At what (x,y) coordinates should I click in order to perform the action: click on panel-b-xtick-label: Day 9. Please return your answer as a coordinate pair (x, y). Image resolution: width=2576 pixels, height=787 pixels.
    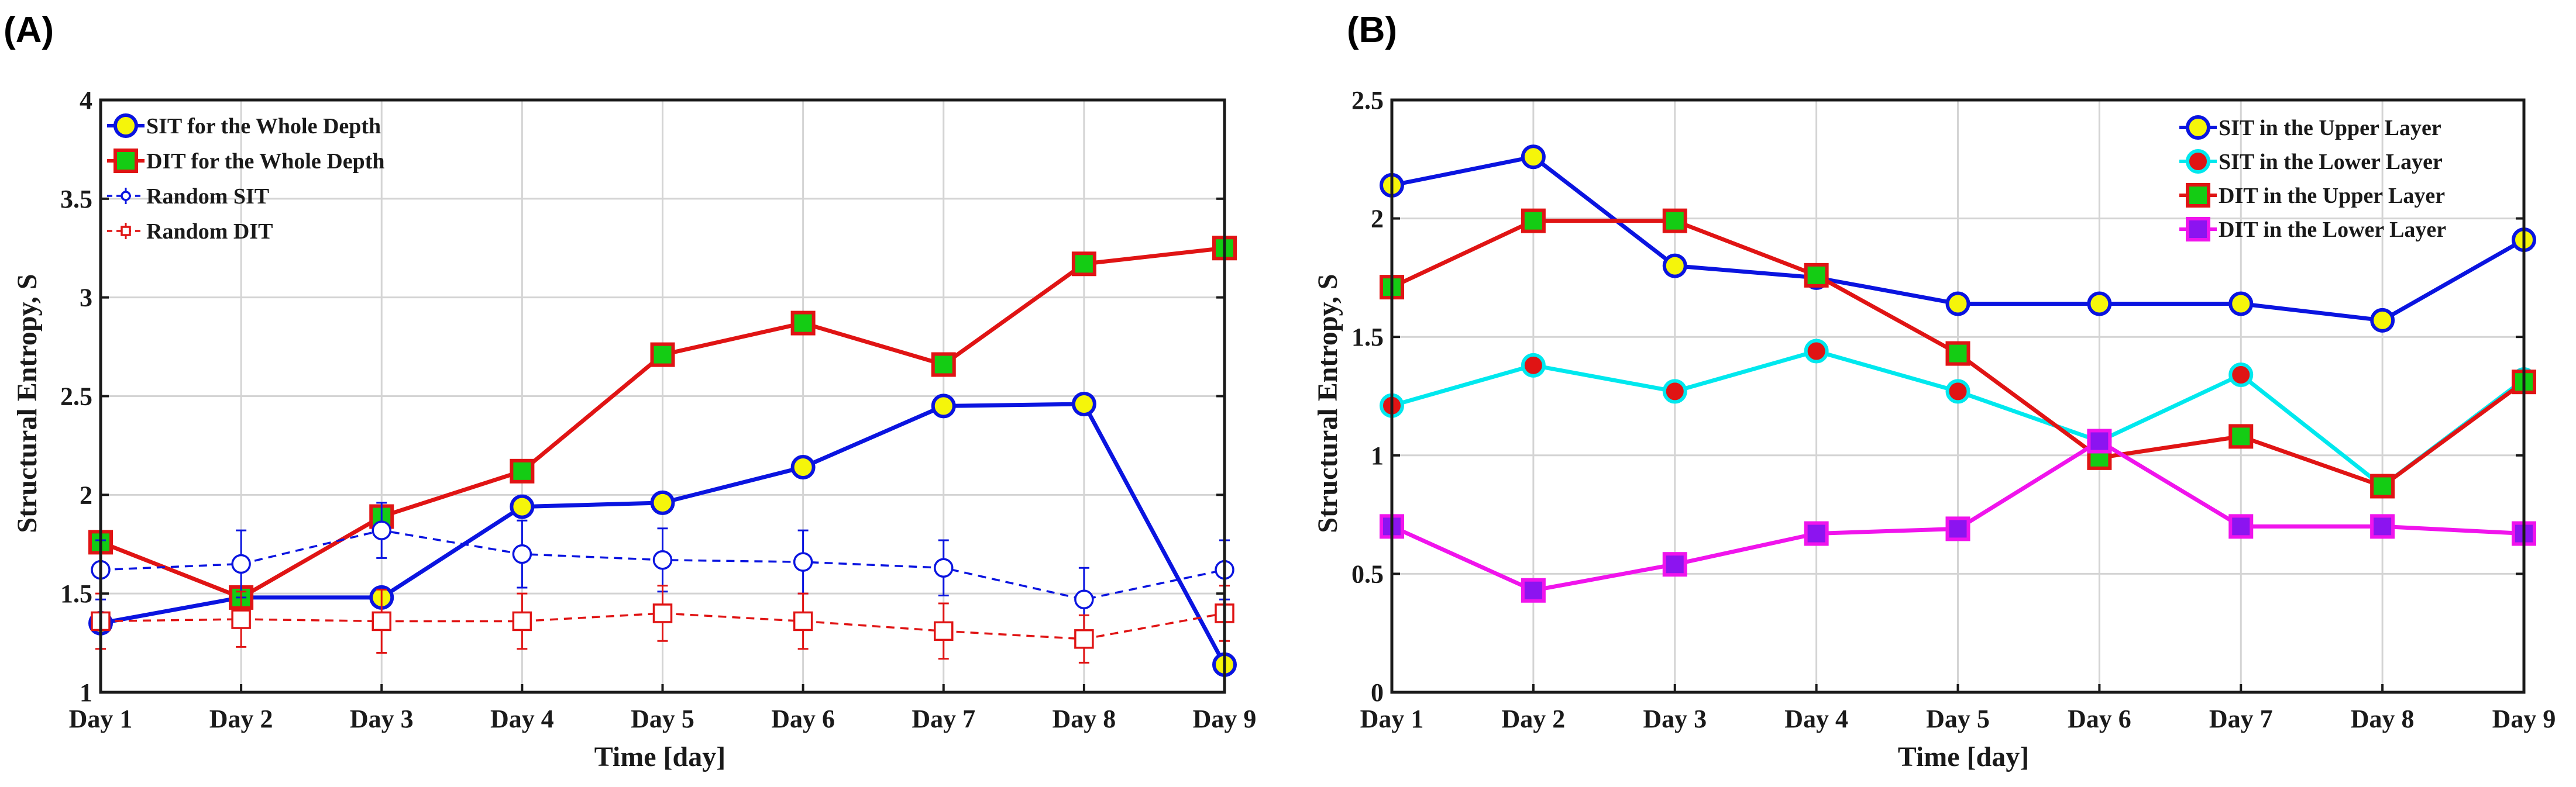
    Looking at the image, I should click on (2524, 719).